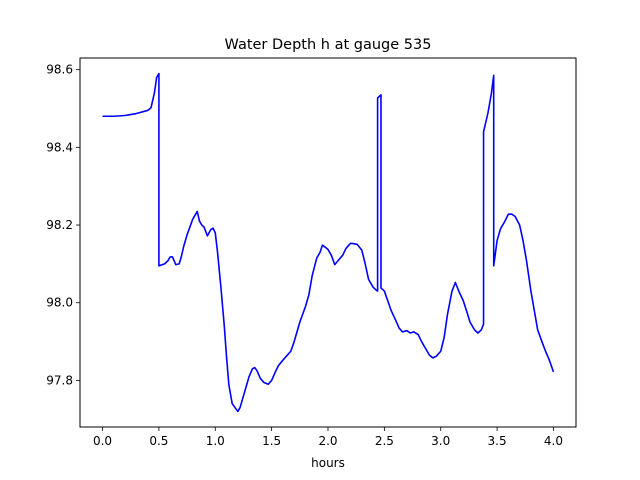  I want to click on y-tick-label: 97.8, so click(59, 380).